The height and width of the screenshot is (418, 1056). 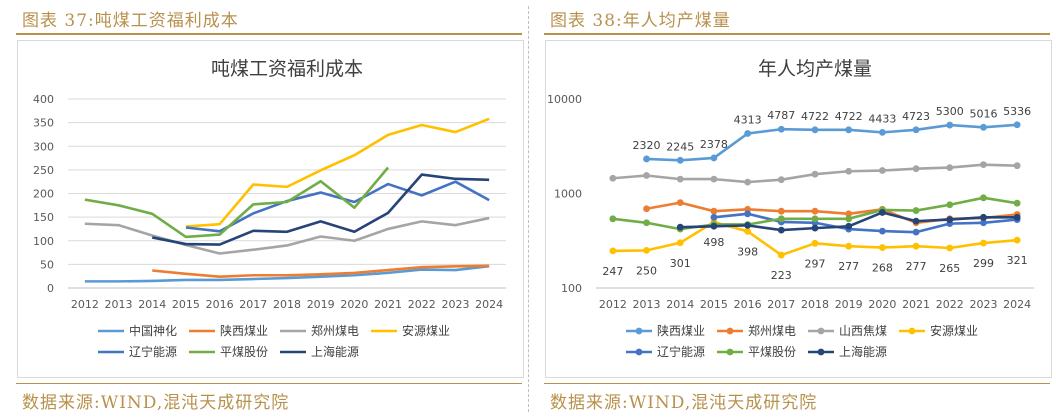 I want to click on x-tick-label: 2021, so click(x=916, y=304).